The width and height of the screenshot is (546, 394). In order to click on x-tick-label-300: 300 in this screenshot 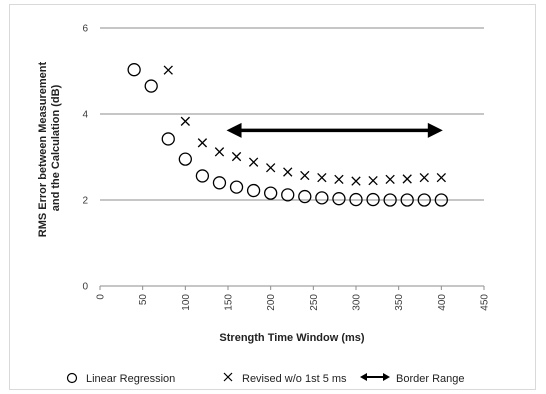, I will do `click(357, 302)`.